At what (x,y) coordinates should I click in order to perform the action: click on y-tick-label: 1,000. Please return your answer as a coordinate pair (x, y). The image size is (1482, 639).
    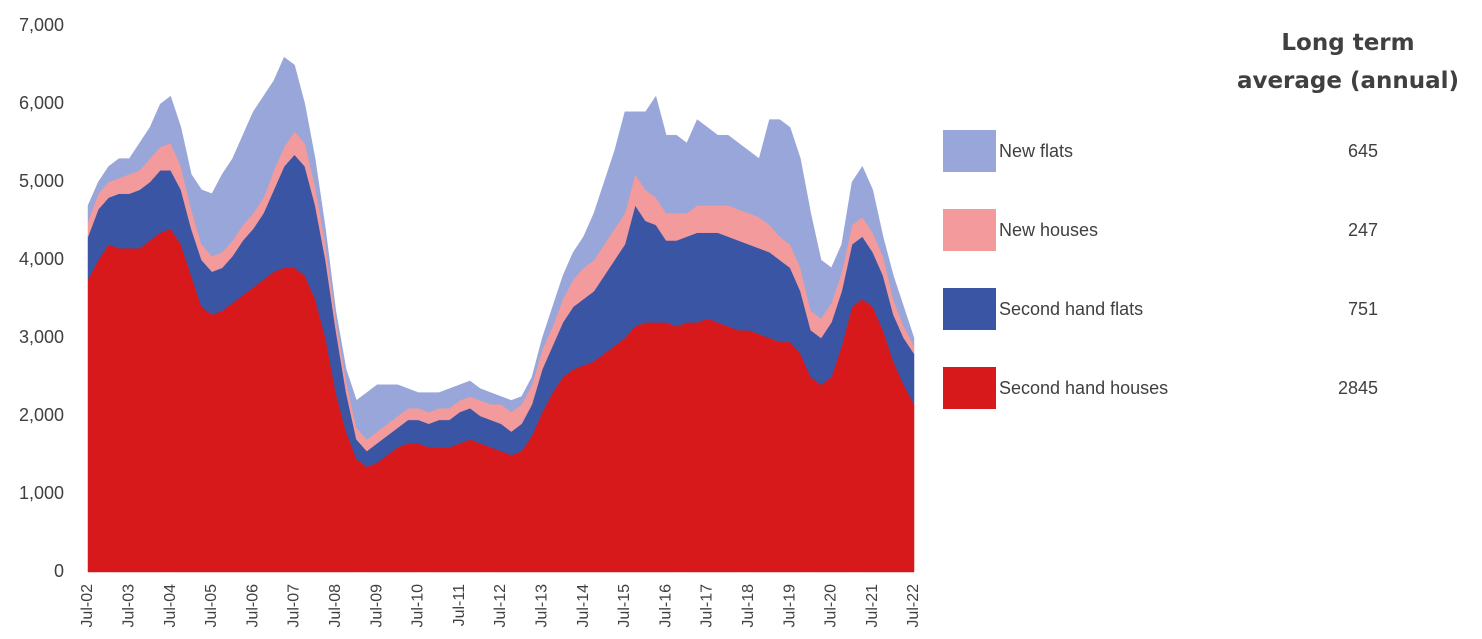
    Looking at the image, I should click on (41, 493).